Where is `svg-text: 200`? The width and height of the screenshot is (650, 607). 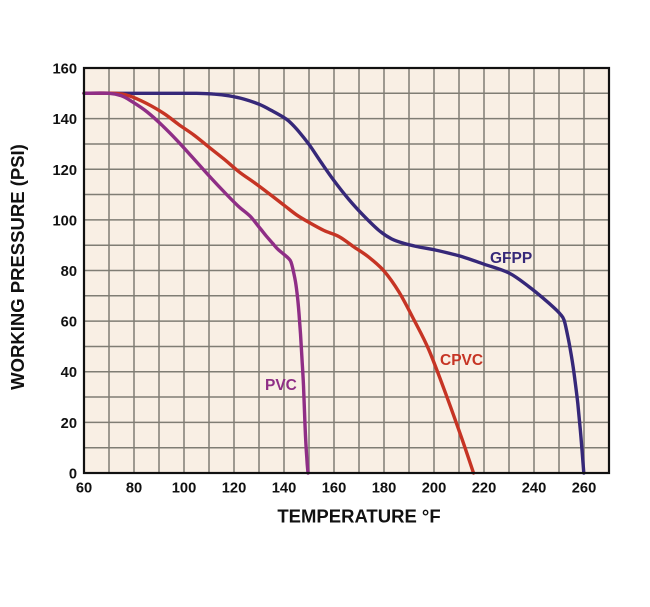
svg-text: 200 is located at coordinates (434, 489).